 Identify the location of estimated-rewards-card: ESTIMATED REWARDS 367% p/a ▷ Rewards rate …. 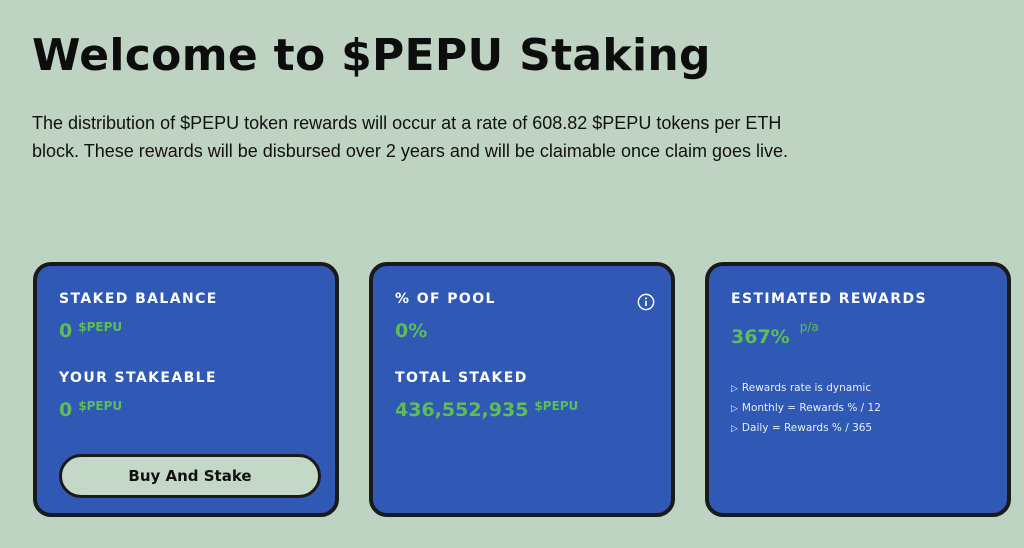
(858, 389).